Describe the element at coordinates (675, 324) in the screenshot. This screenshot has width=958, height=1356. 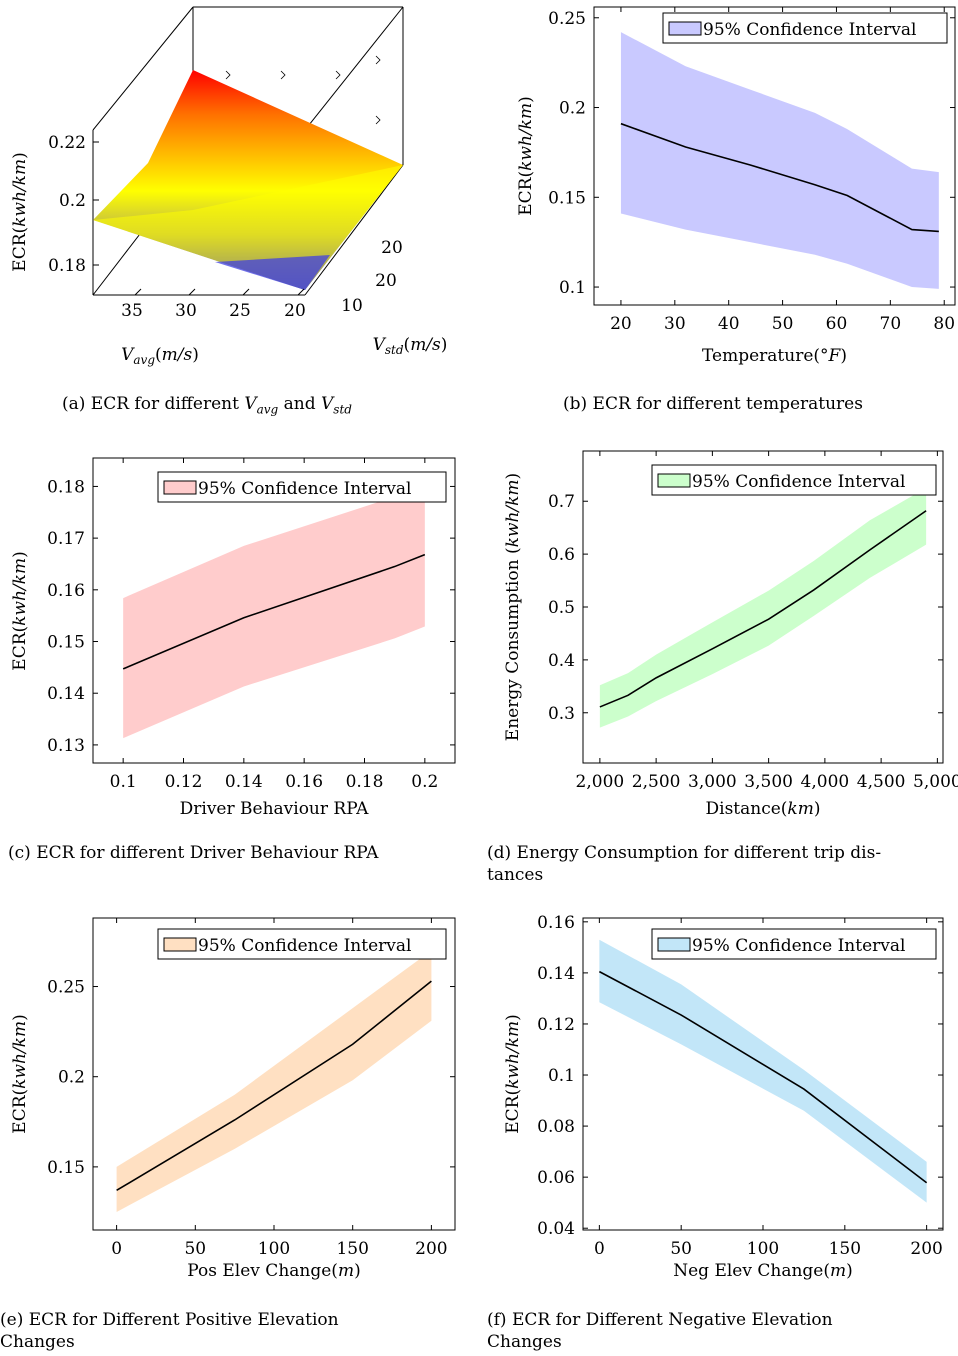
I see `x-tick-label: 30` at that location.